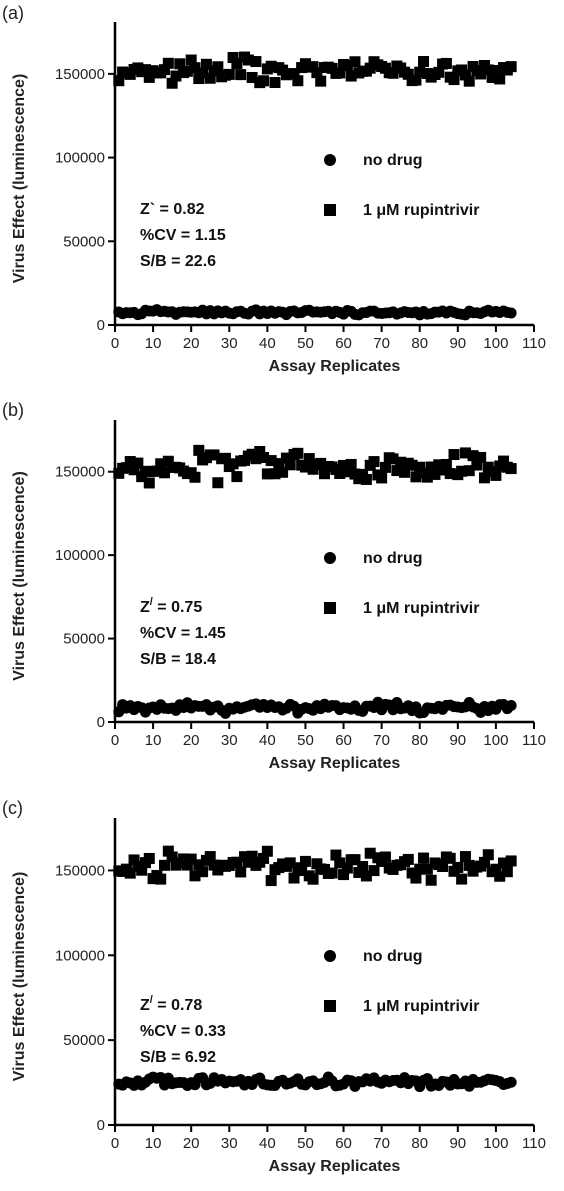 The image size is (564, 1191). I want to click on x-tick-label: 20, so click(191, 740).